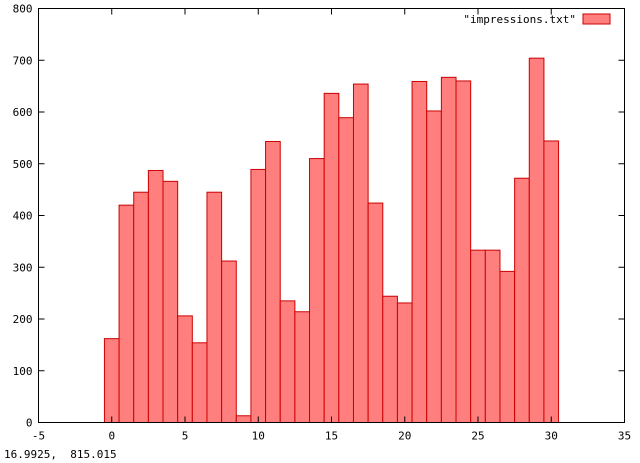  What do you see at coordinates (185, 436) in the screenshot?
I see `x-tick-label: 5` at bounding box center [185, 436].